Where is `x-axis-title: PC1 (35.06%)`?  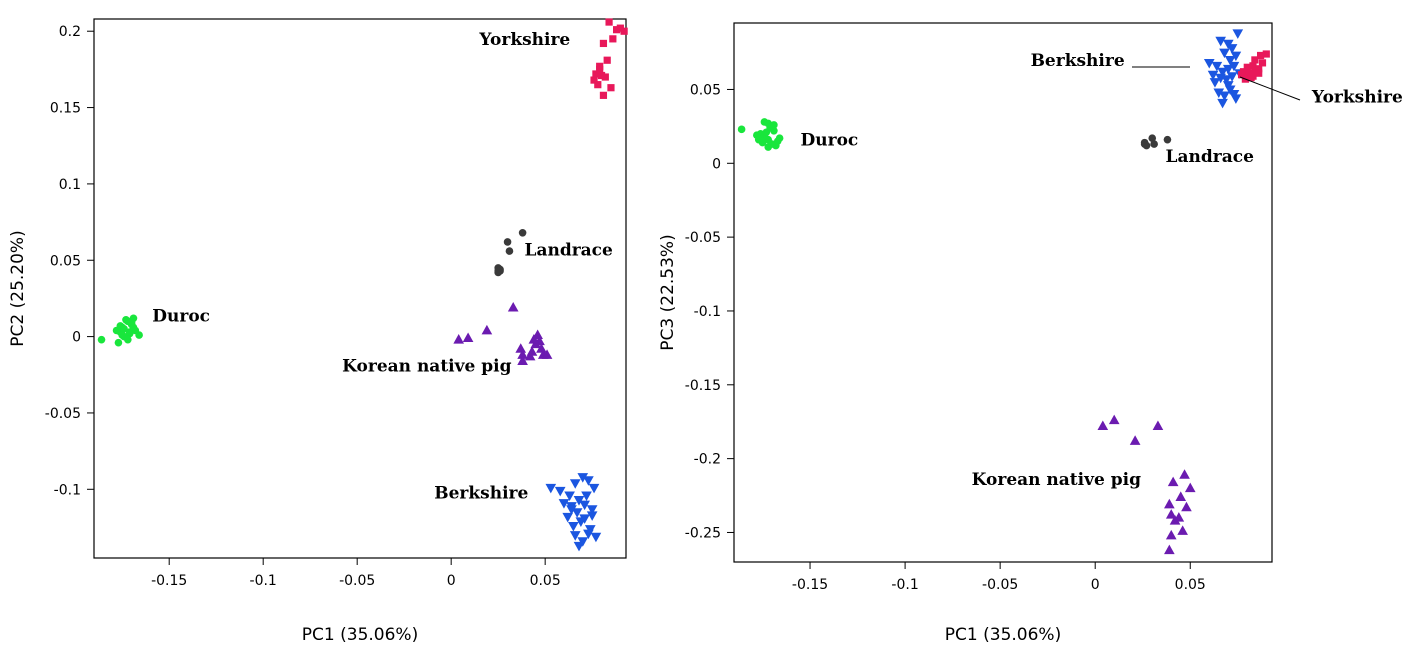 x-axis-title: PC1 (35.06%) is located at coordinates (1003, 635).